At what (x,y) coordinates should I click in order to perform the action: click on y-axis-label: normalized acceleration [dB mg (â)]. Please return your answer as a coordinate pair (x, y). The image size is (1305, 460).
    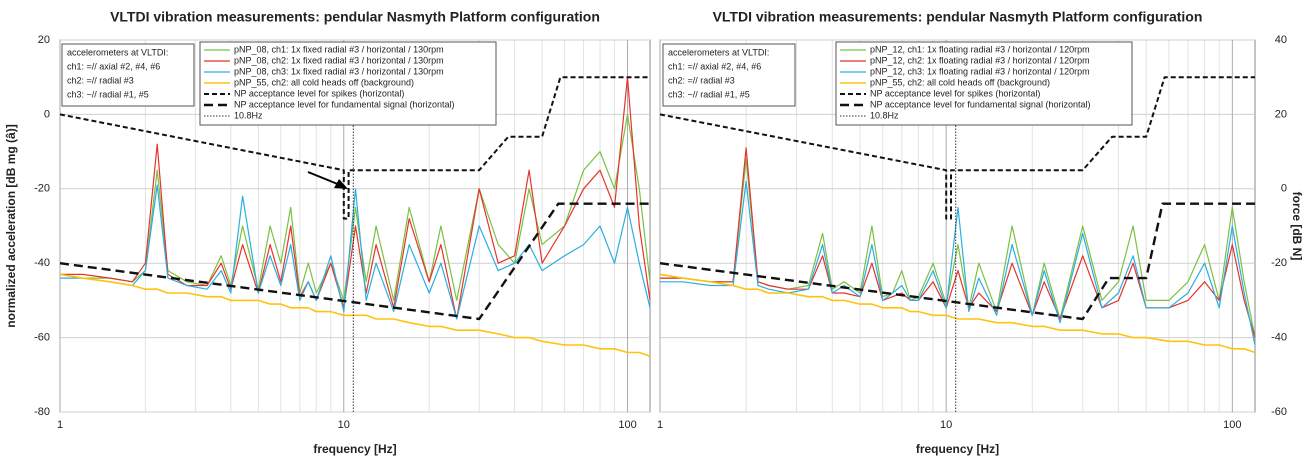
    Looking at the image, I should click on (11, 225).